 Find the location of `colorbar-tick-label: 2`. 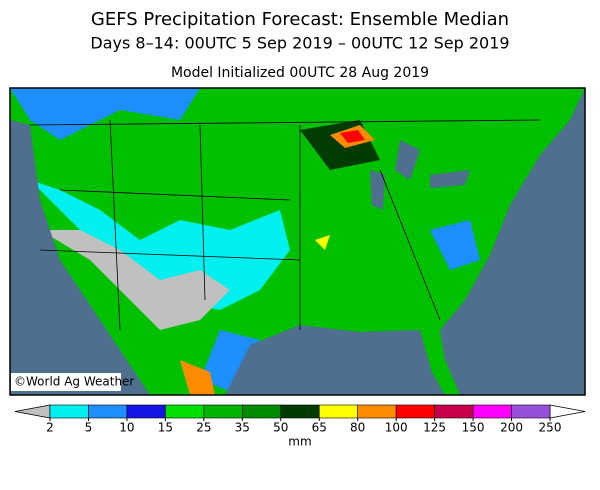

colorbar-tick-label: 2 is located at coordinates (50, 428).